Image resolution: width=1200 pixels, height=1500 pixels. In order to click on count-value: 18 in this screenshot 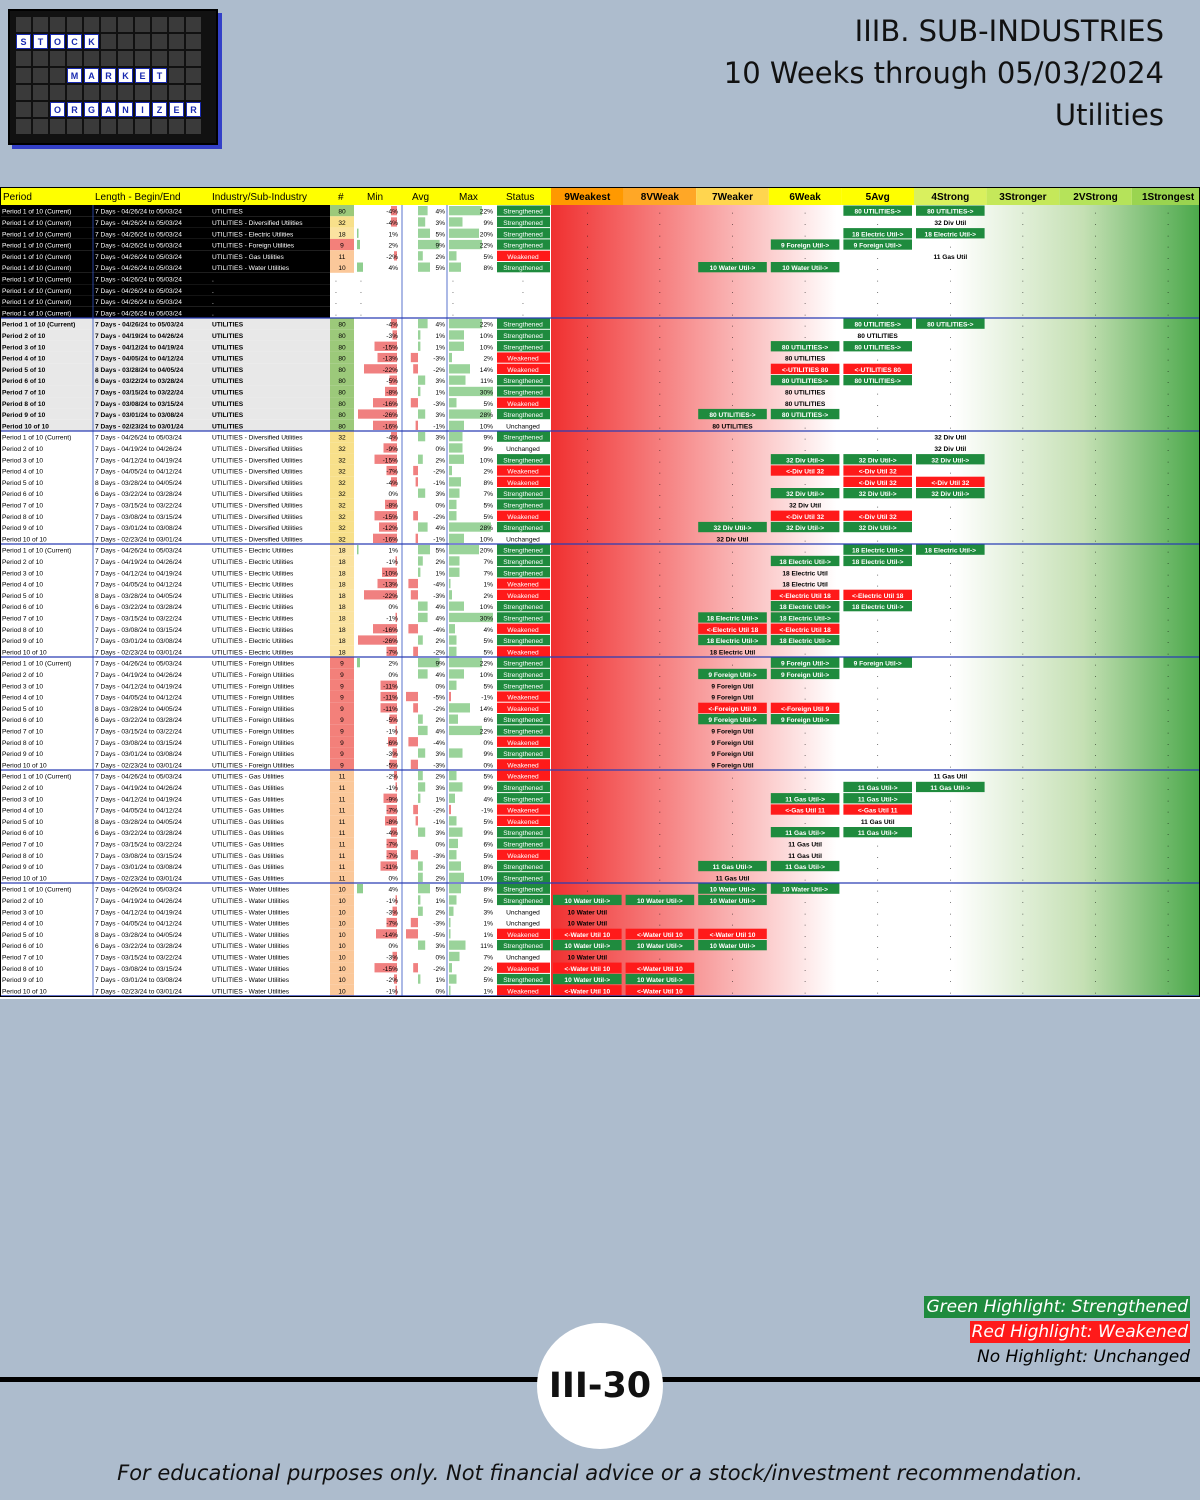, I will do `click(342, 652)`.